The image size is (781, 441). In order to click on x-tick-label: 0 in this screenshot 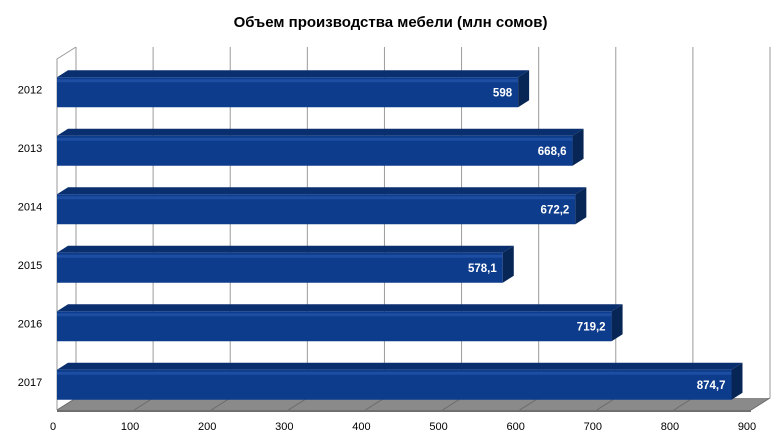, I will do `click(53, 427)`.